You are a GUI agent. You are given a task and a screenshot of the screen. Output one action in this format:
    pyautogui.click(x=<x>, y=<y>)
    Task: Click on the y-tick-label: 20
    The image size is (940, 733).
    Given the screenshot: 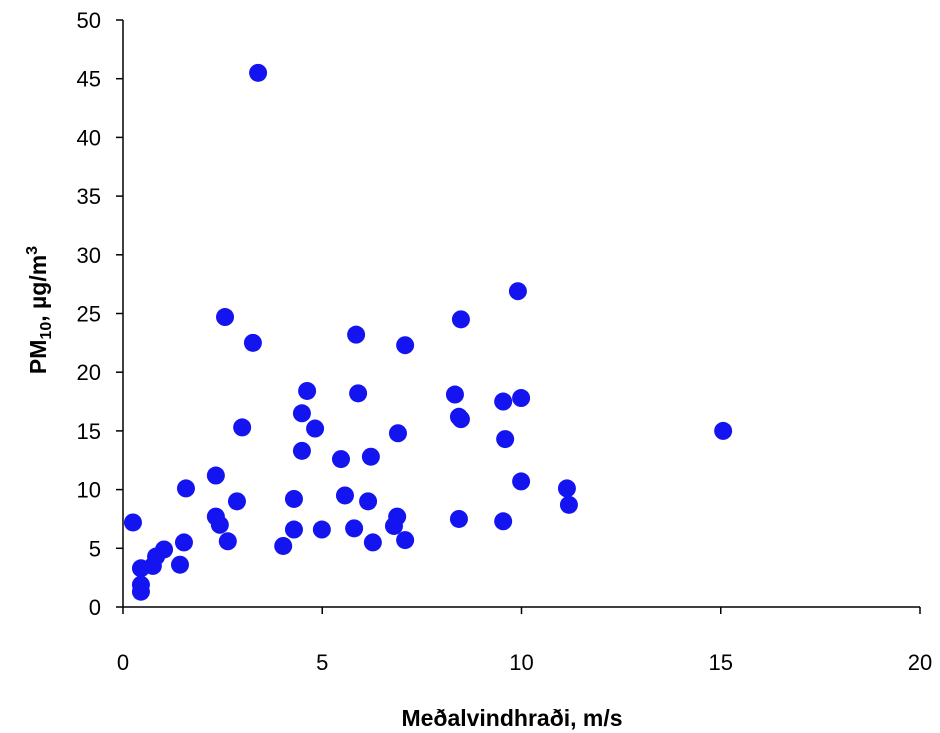 What is the action you would take?
    pyautogui.click(x=89, y=372)
    